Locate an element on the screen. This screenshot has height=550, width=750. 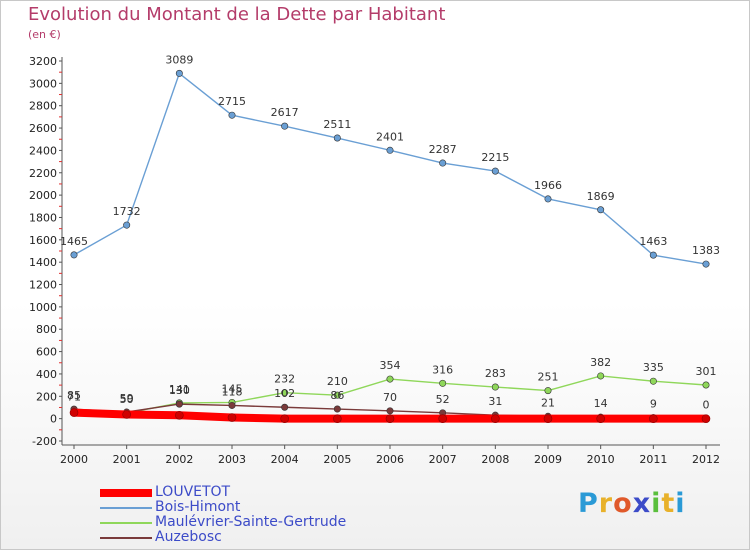
data-label: 251 is located at coordinates (548, 377).